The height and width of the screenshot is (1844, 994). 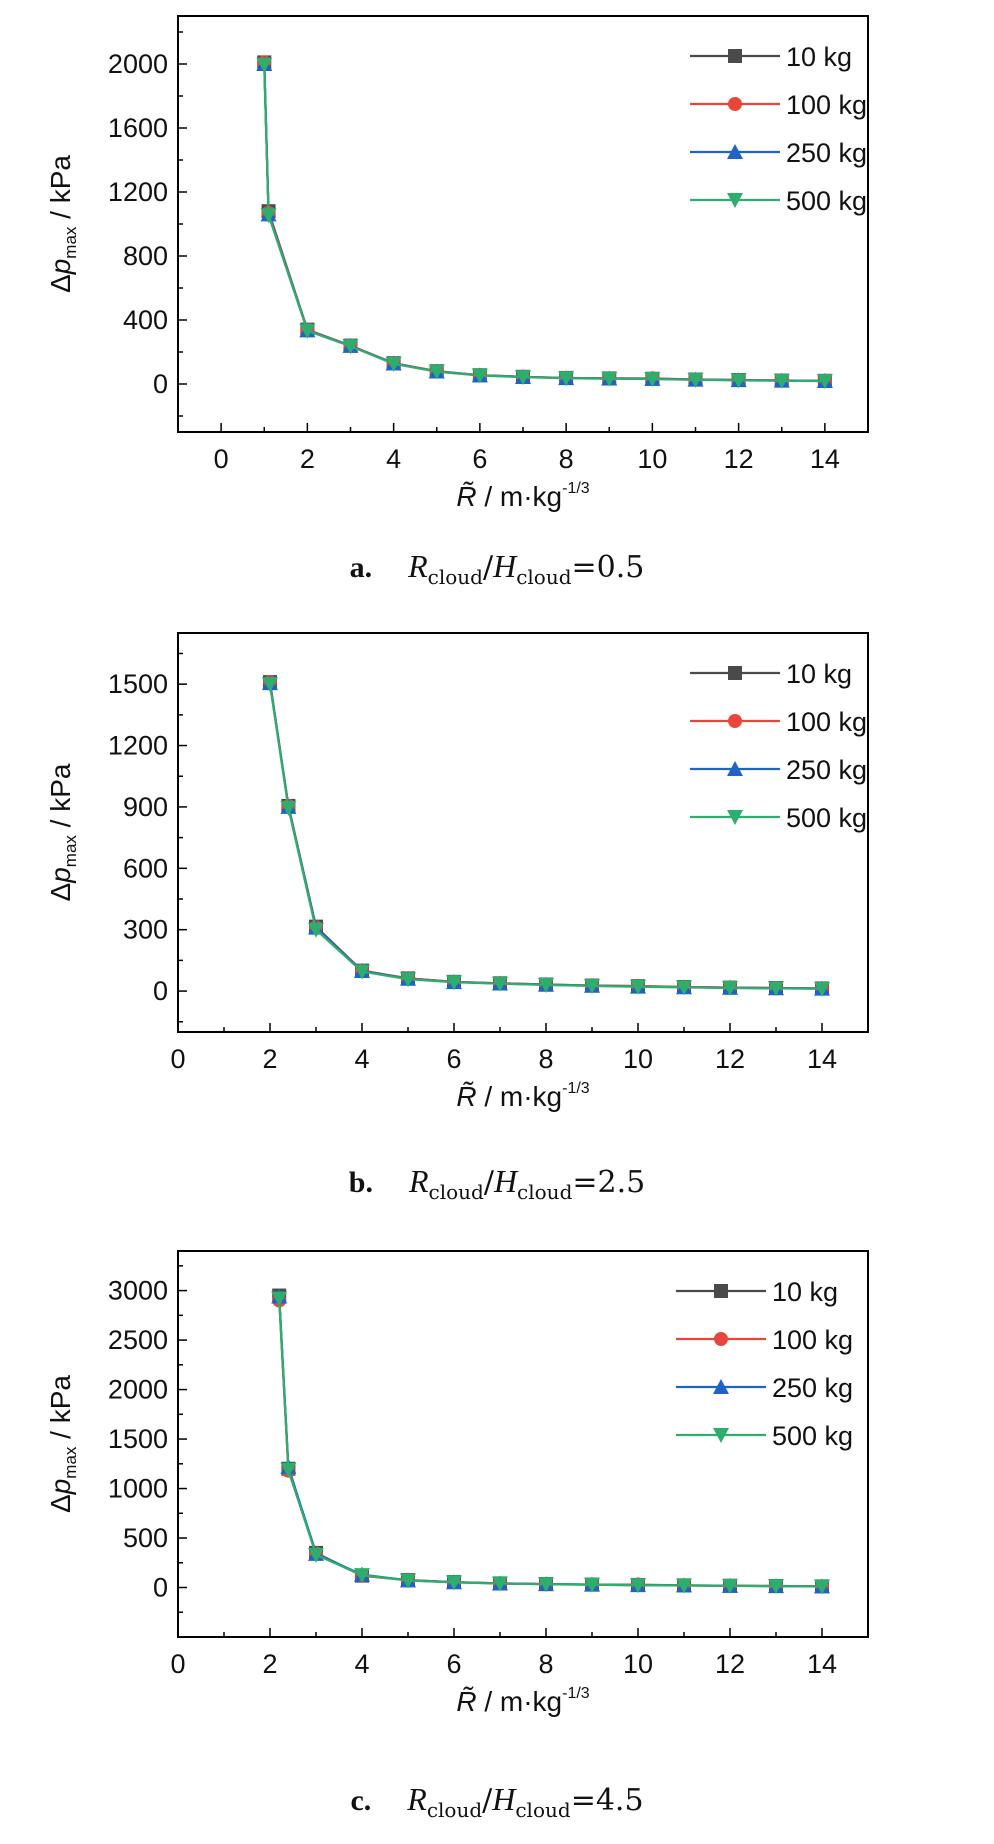 What do you see at coordinates (145, 868) in the screenshot?
I see `y-tick-label: 600` at bounding box center [145, 868].